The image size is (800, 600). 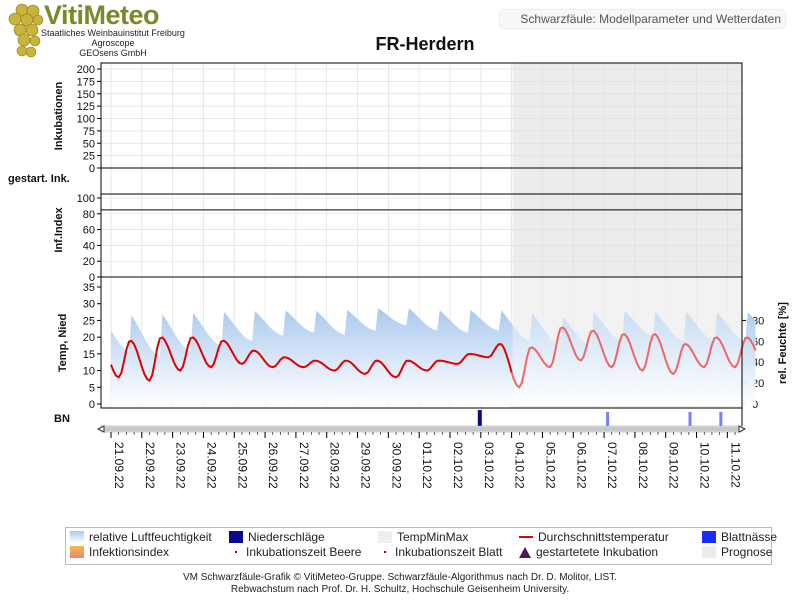 I want to click on x-tick-label: 28.09.22, so click(x=335, y=465).